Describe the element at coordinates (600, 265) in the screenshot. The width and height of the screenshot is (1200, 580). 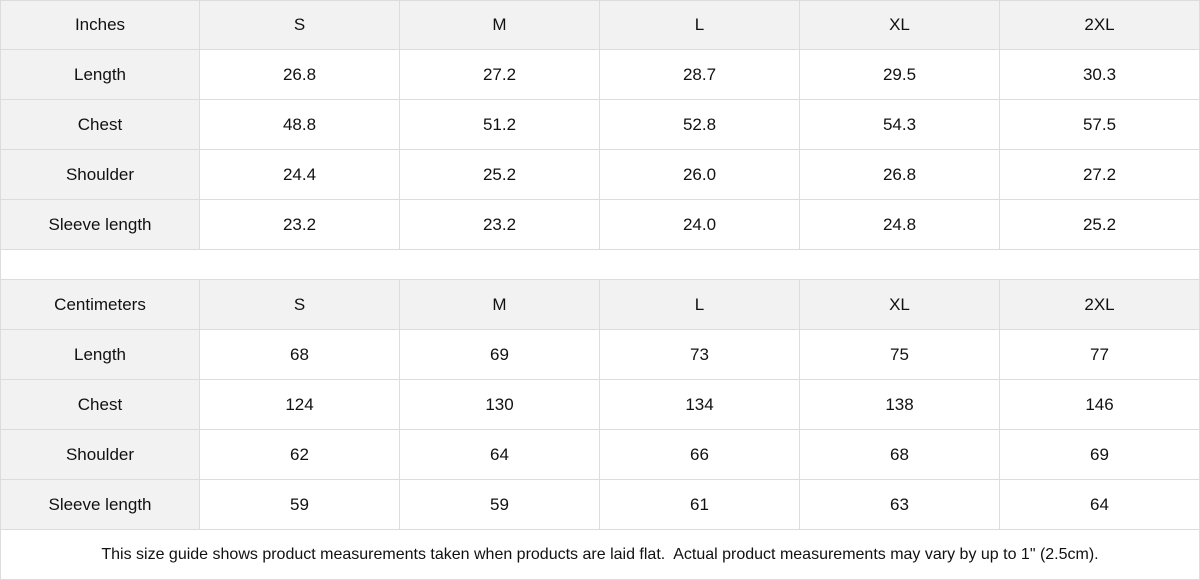
I see `table-spacer` at that location.